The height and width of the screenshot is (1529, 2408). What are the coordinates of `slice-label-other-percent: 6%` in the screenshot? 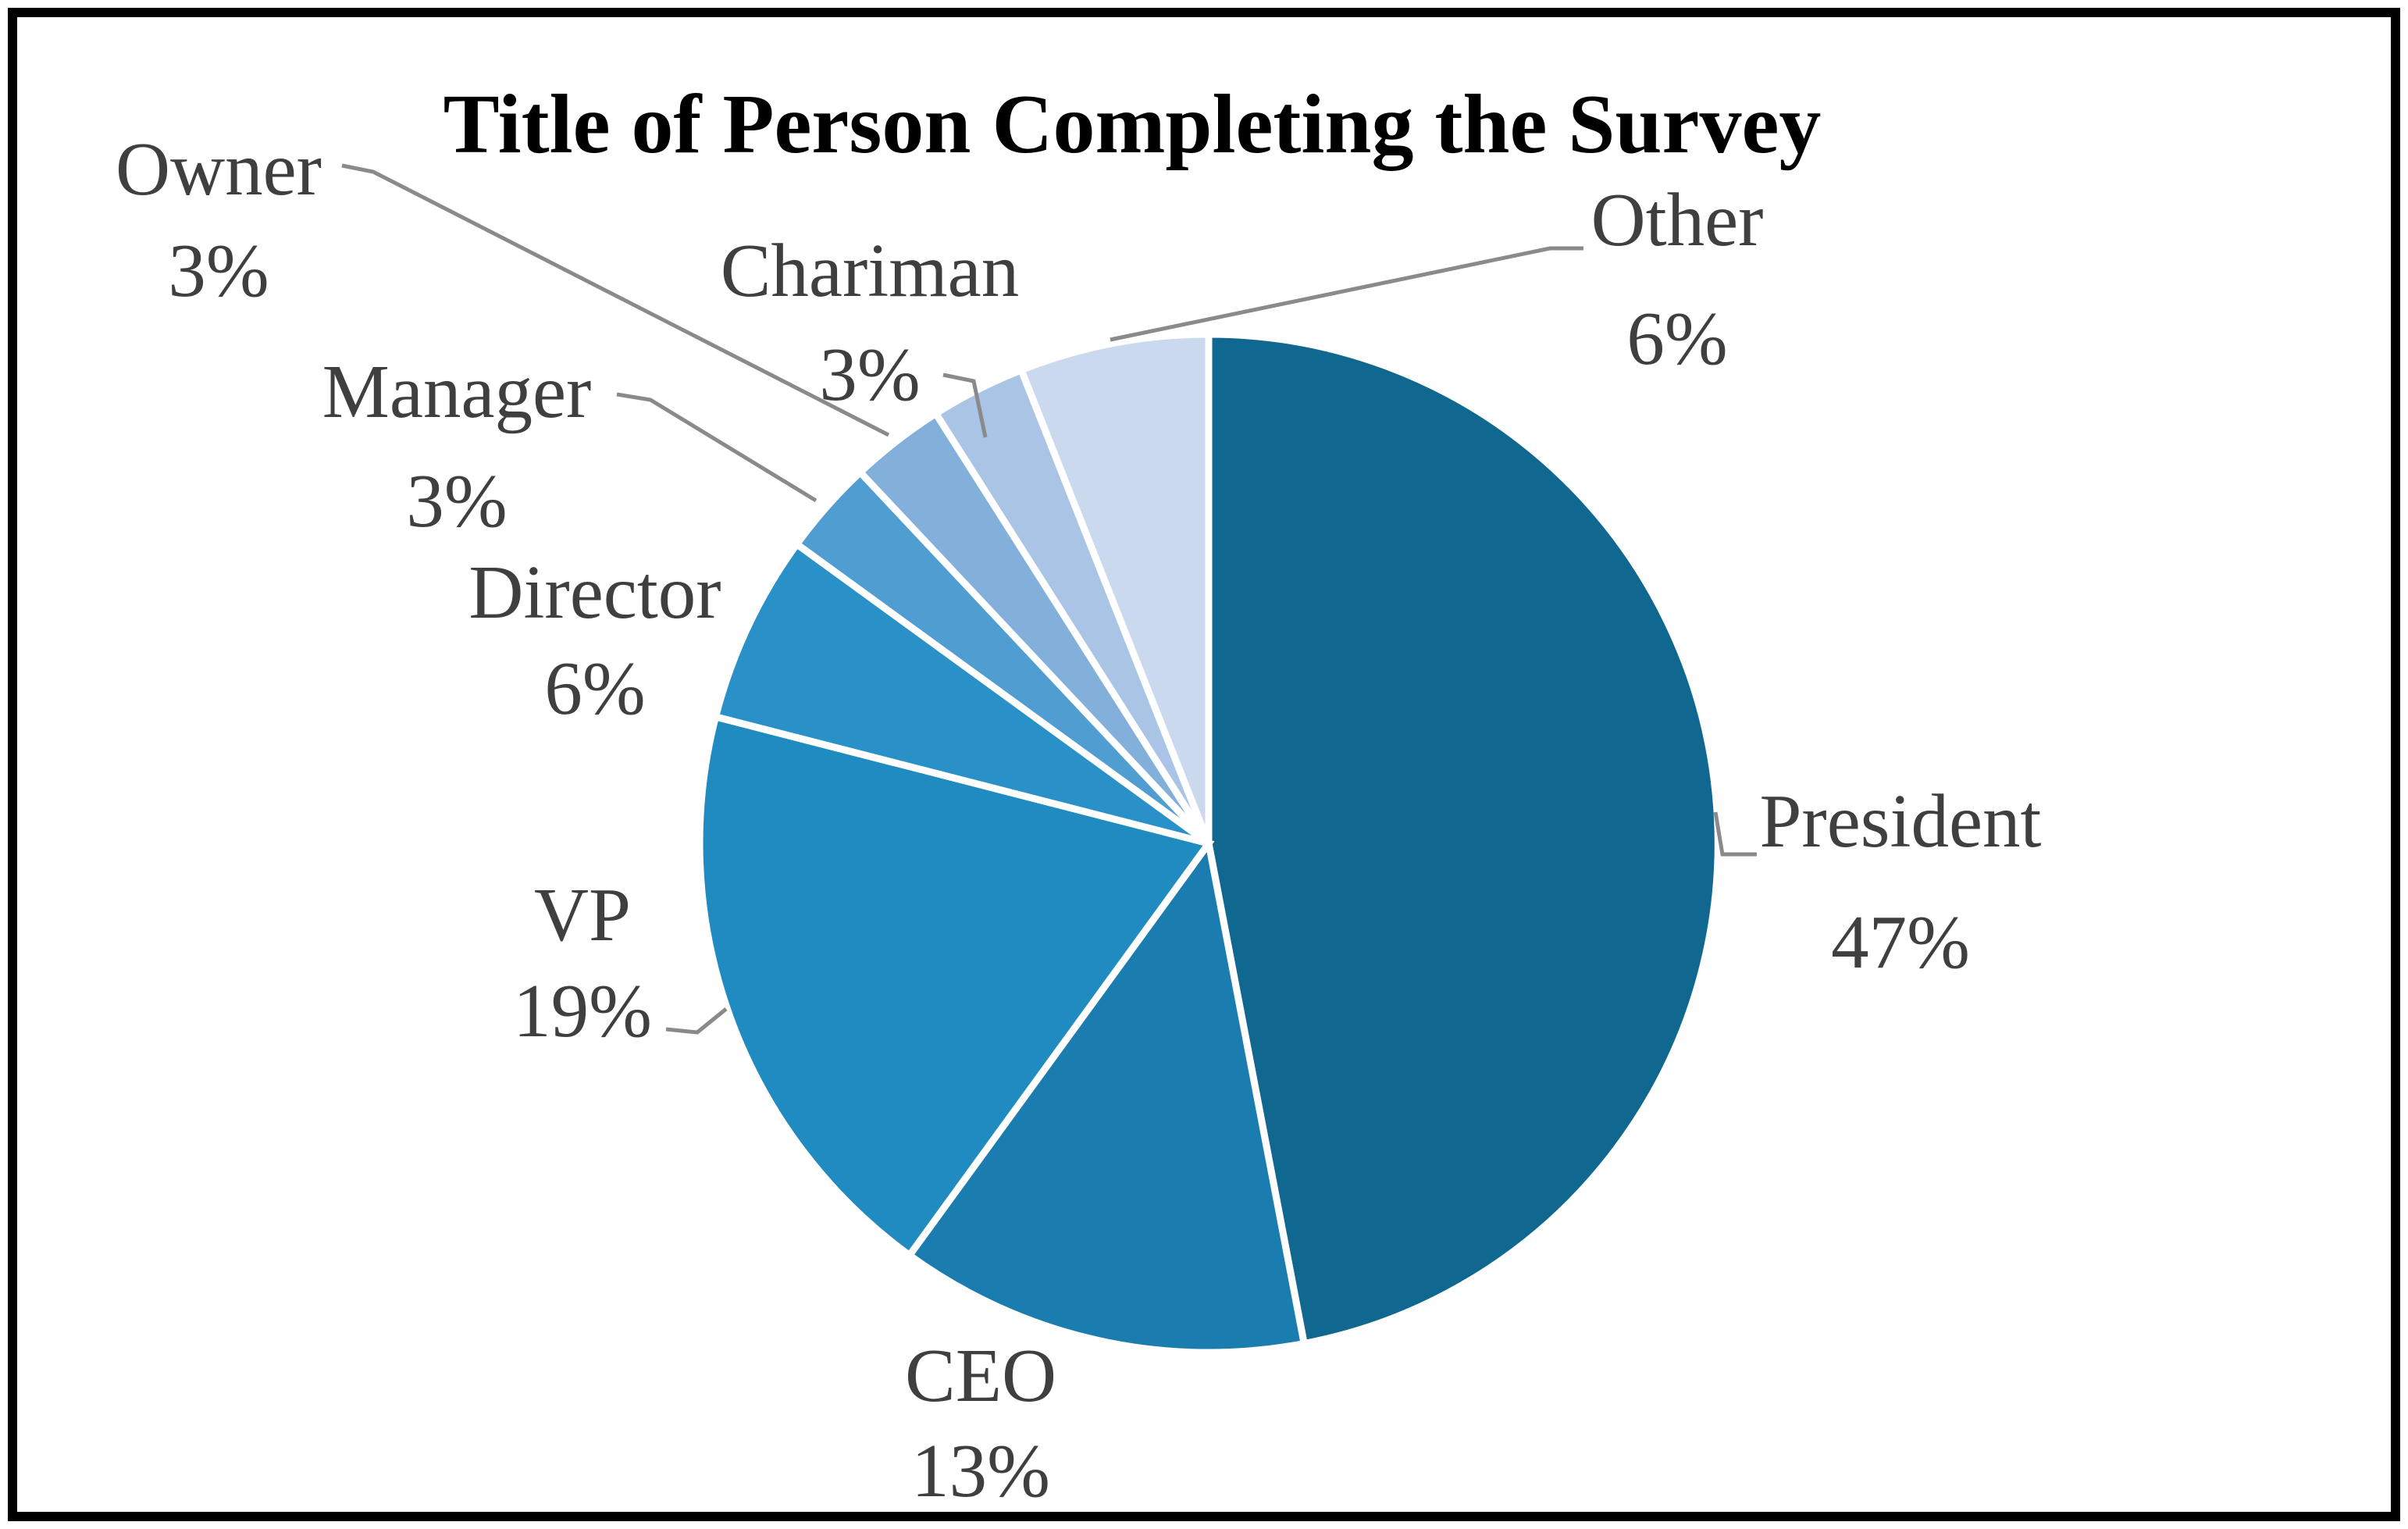 It's located at (1676, 339).